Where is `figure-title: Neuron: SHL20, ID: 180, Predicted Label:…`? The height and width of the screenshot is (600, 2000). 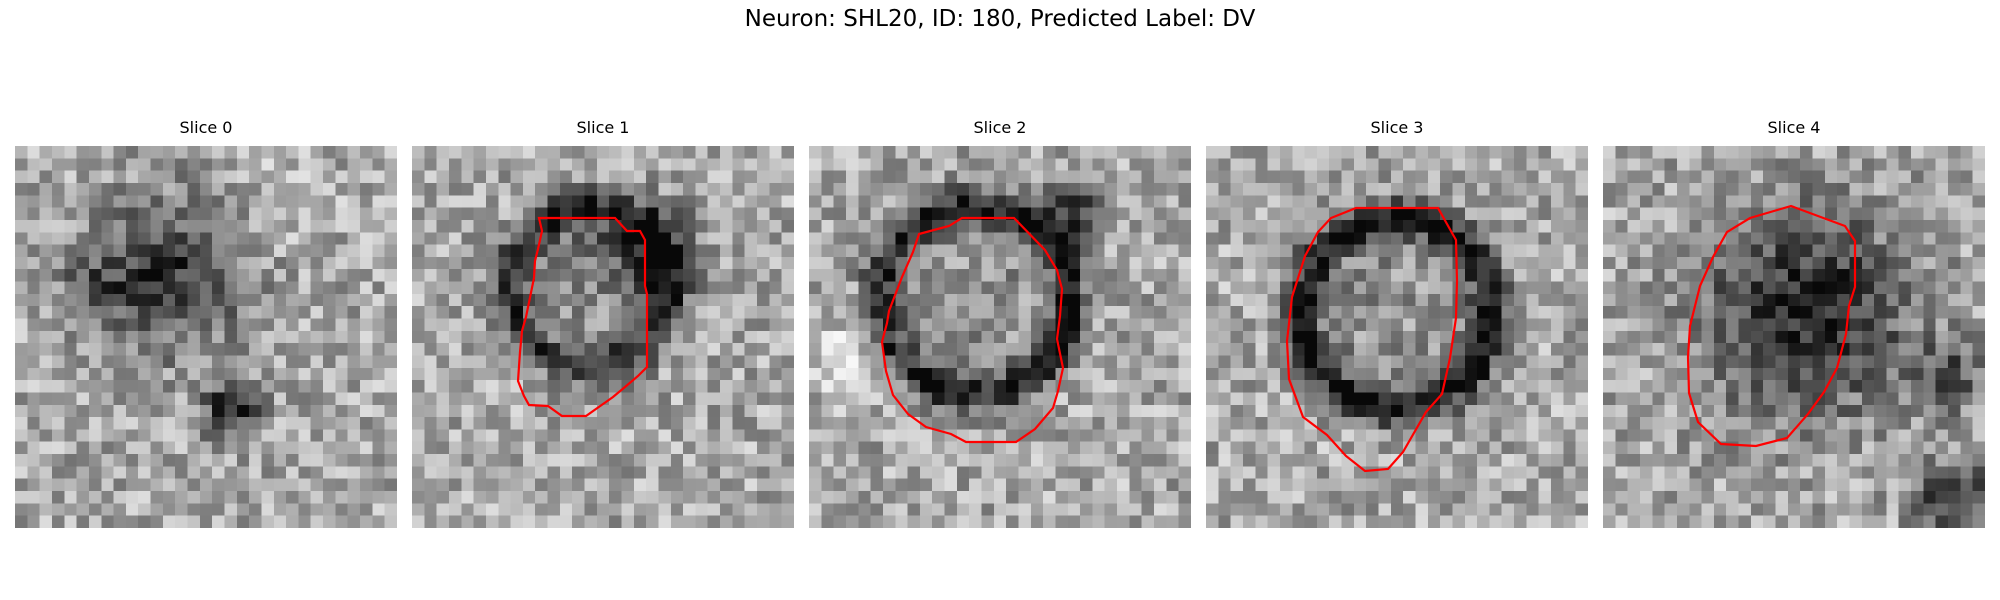 figure-title: Neuron: SHL20, ID: 180, Predicted Label:… is located at coordinates (1000, 19).